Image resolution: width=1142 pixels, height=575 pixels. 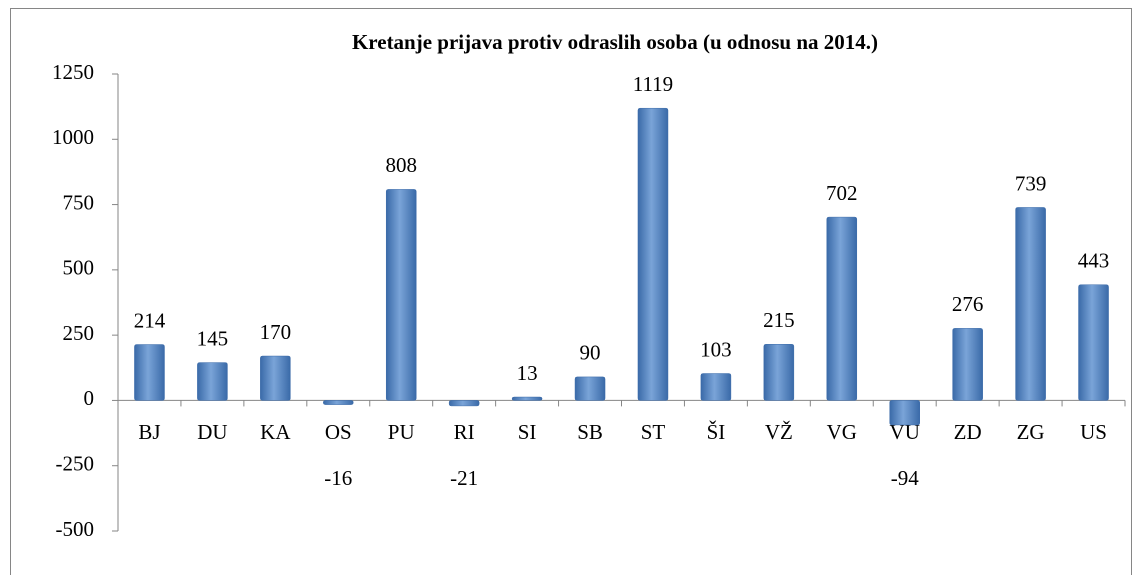 I want to click on x-tick-label: DU, so click(x=212, y=432).